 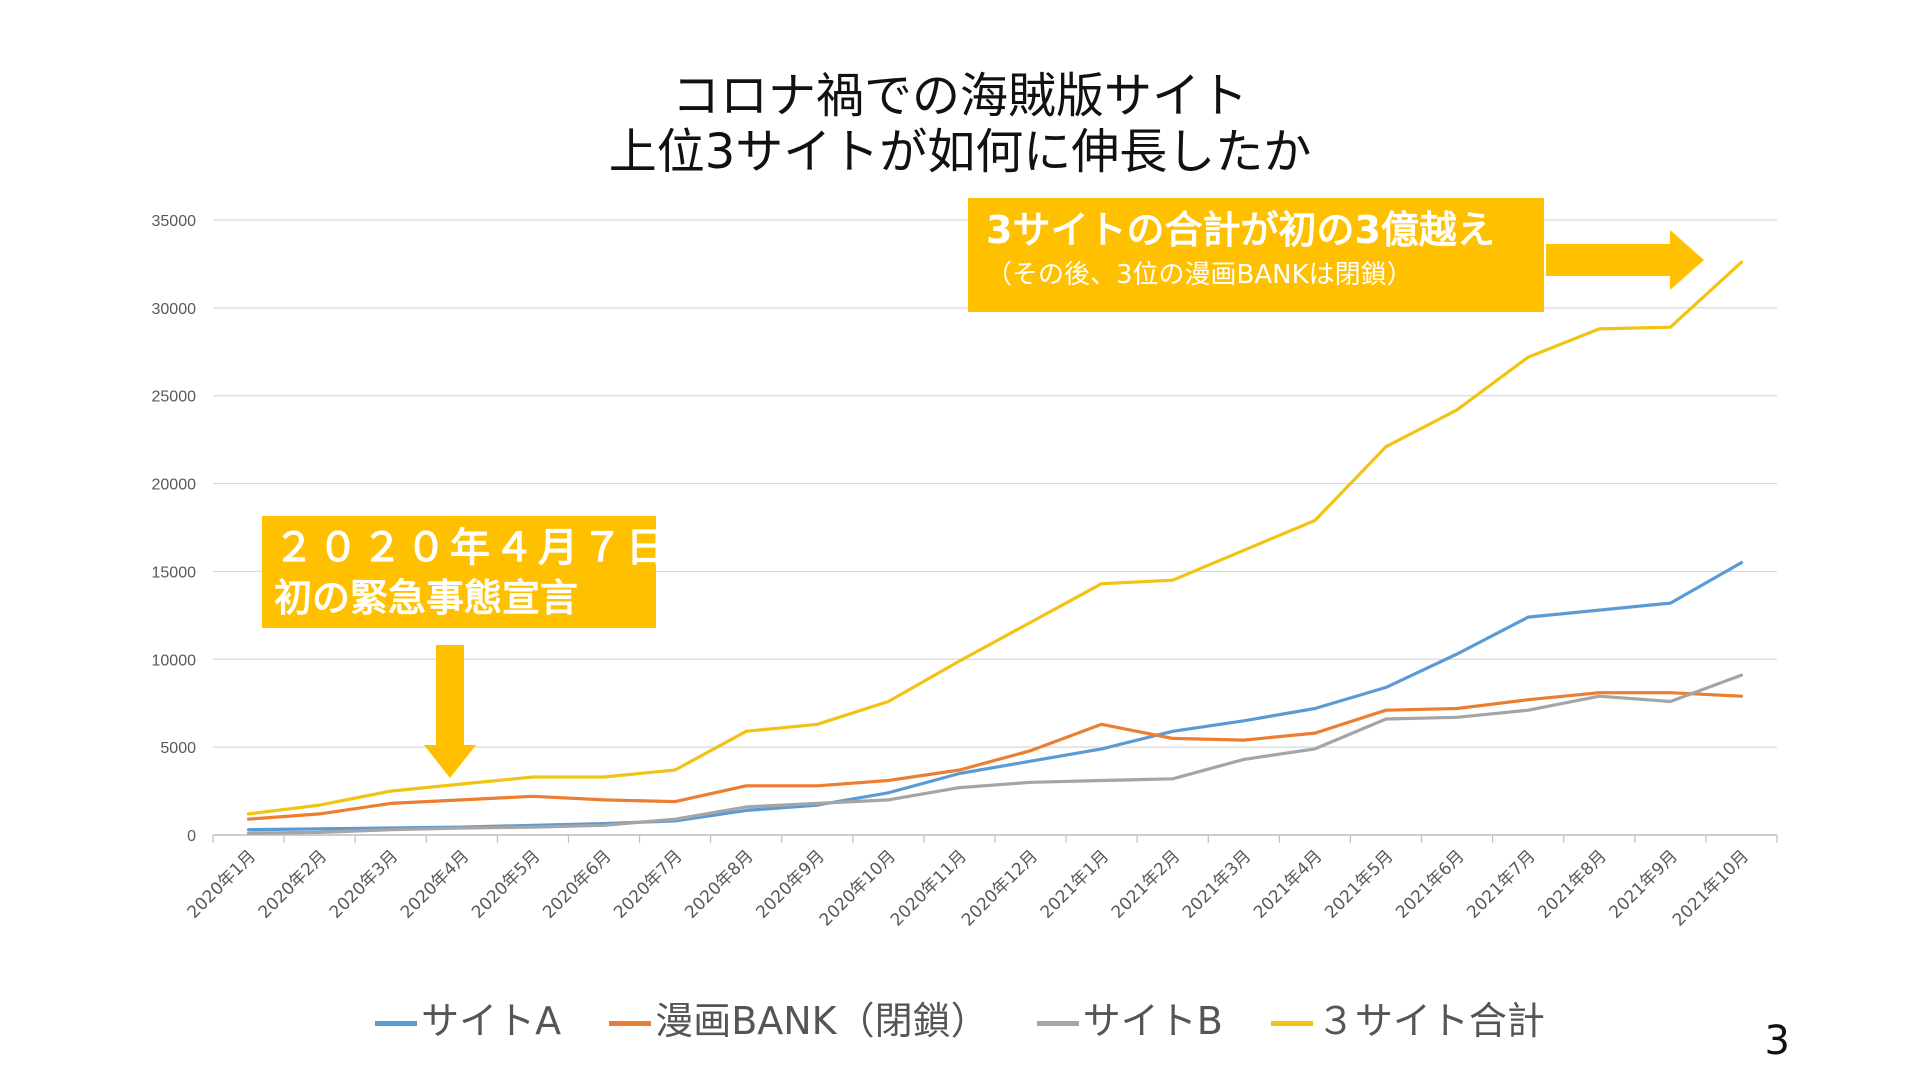 I want to click on legend-item-site-a: サイトA, so click(x=468, y=1017).